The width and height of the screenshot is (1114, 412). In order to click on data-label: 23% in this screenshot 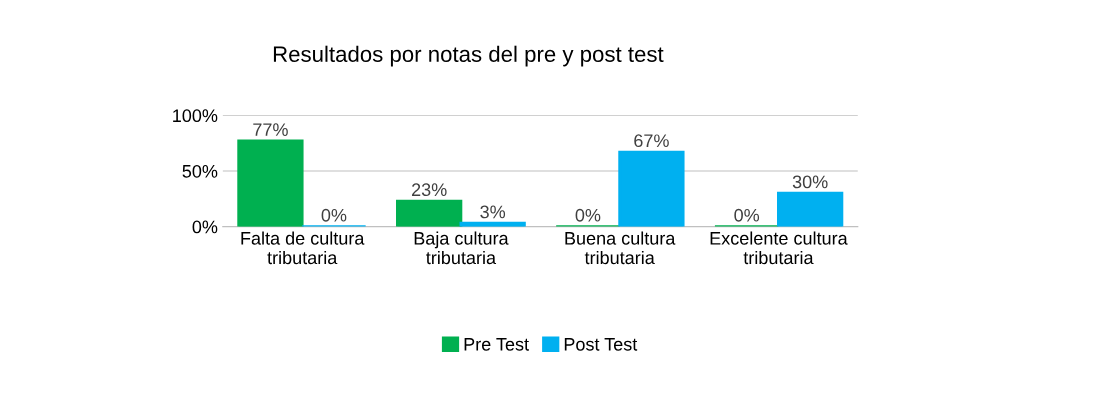, I will do `click(429, 190)`.